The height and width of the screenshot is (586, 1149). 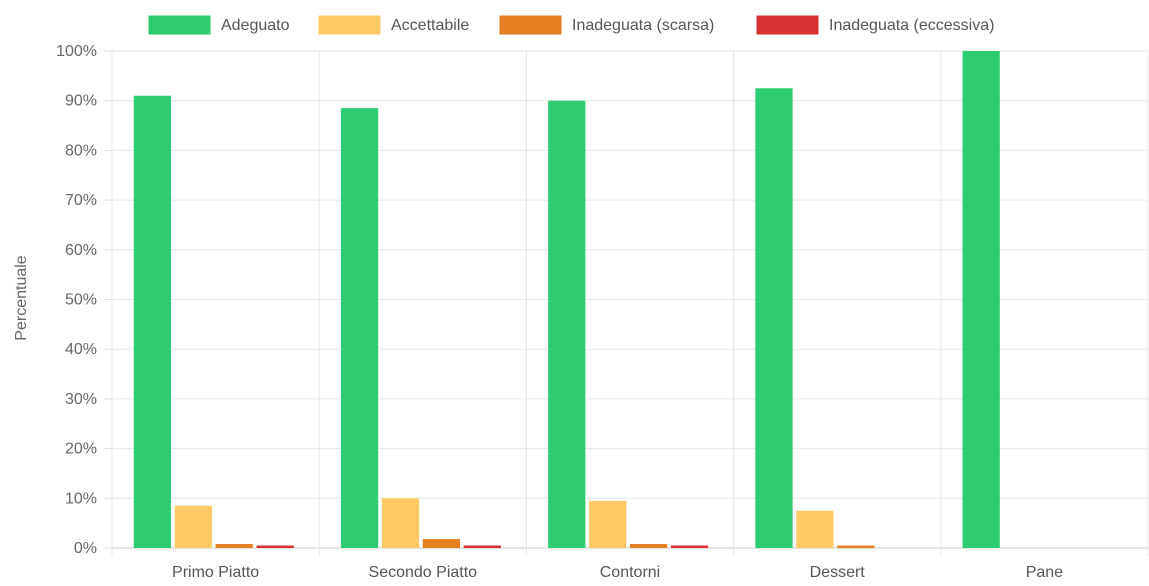 What do you see at coordinates (21, 297) in the screenshot?
I see `y-axis-label: Percentuale` at bounding box center [21, 297].